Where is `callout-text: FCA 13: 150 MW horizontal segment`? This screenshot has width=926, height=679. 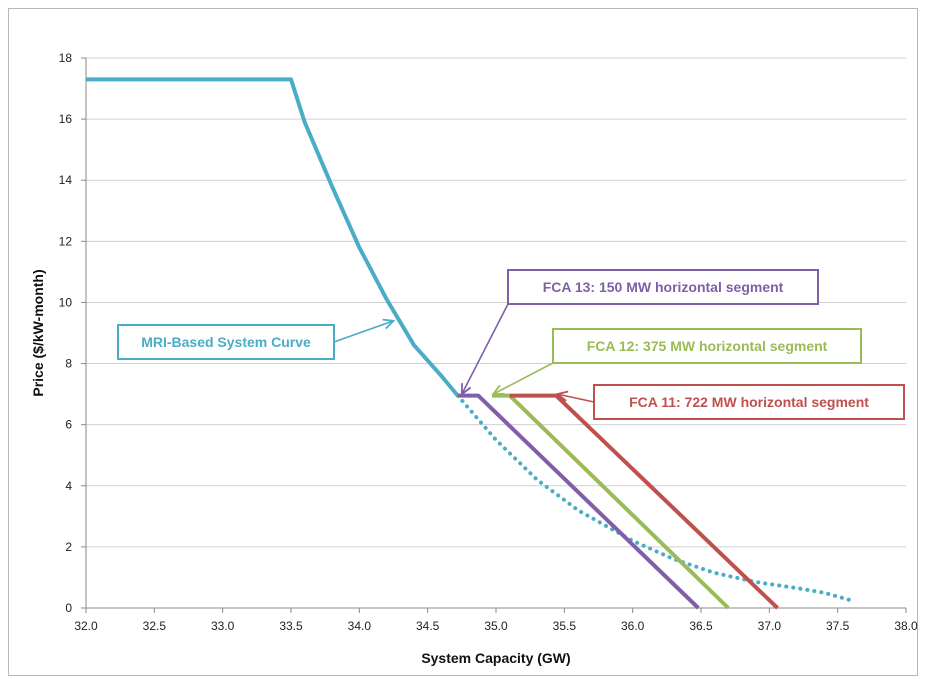 callout-text: FCA 13: 150 MW horizontal segment is located at coordinates (663, 287).